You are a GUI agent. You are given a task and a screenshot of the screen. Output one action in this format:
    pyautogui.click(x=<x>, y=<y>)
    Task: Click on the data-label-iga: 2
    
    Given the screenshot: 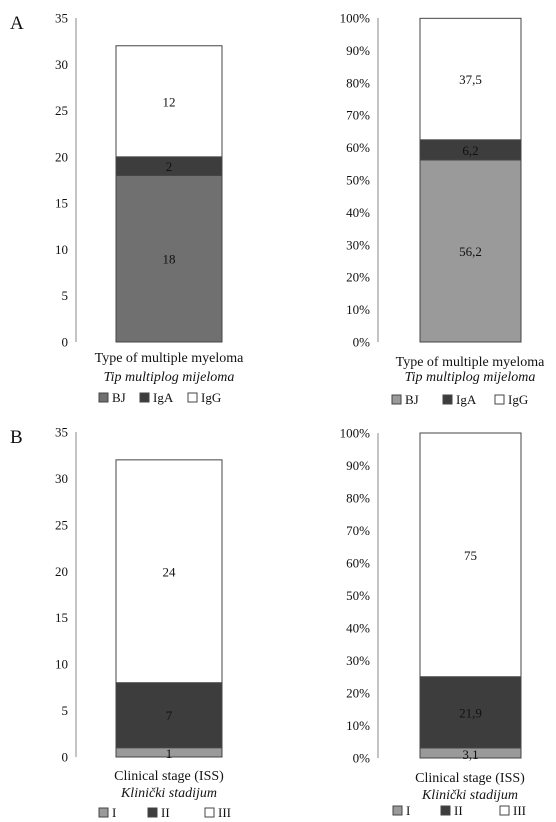 What is the action you would take?
    pyautogui.click(x=169, y=166)
    